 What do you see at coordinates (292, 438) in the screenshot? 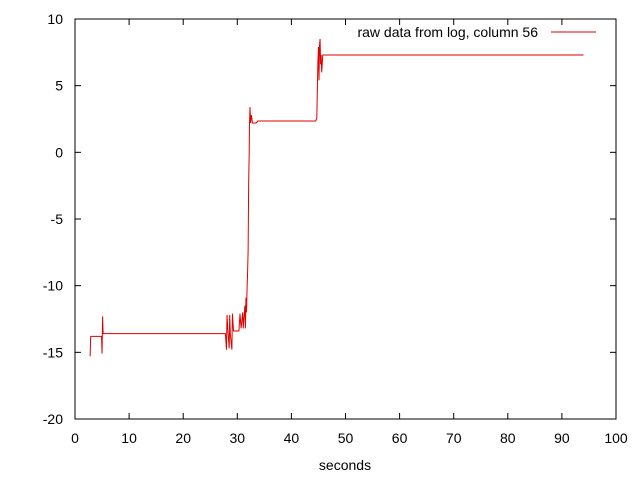
I see `x-tick-label: 40` at bounding box center [292, 438].